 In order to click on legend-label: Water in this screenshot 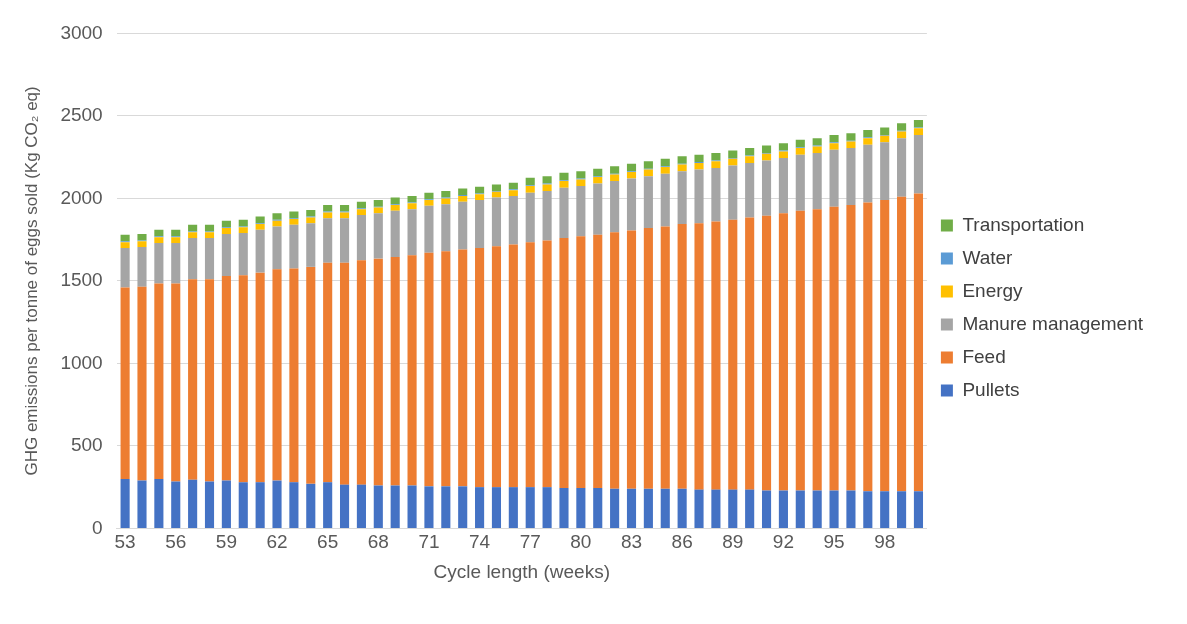, I will do `click(988, 257)`.